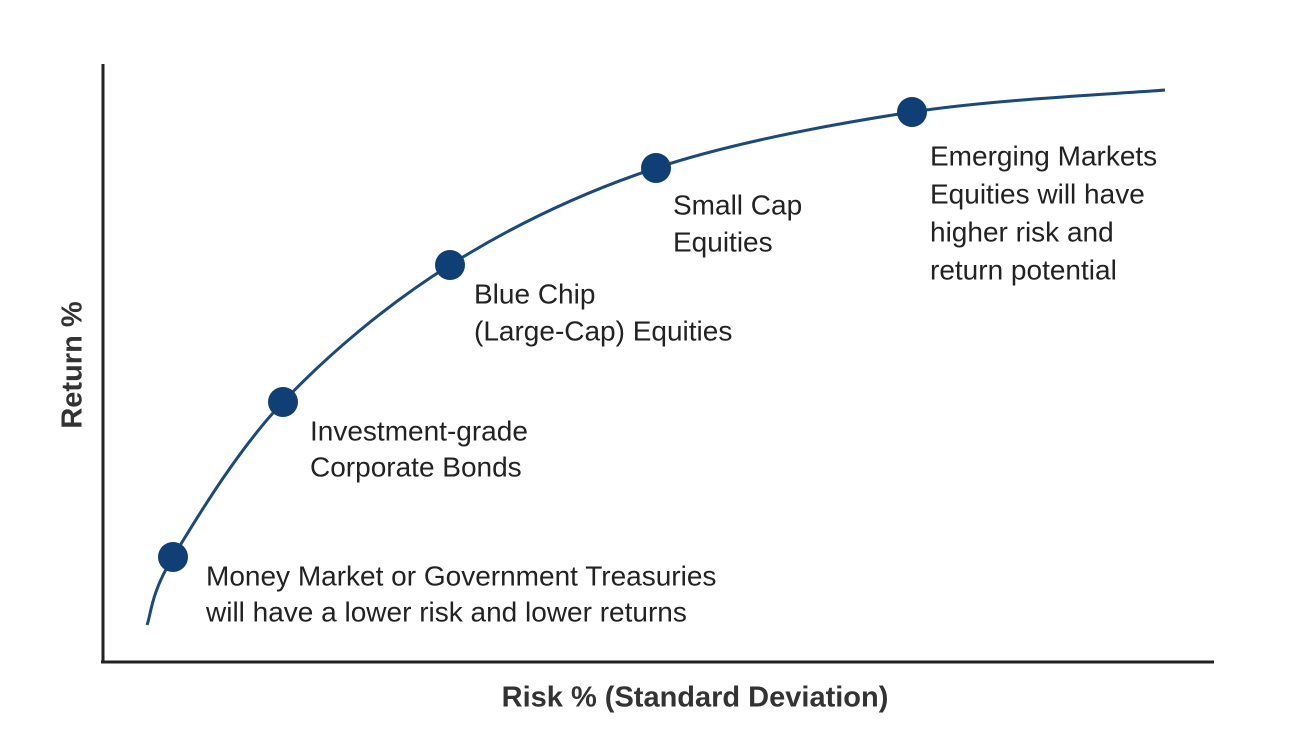  What do you see at coordinates (419, 430) in the screenshot?
I see `node-label: Investment-grade` at bounding box center [419, 430].